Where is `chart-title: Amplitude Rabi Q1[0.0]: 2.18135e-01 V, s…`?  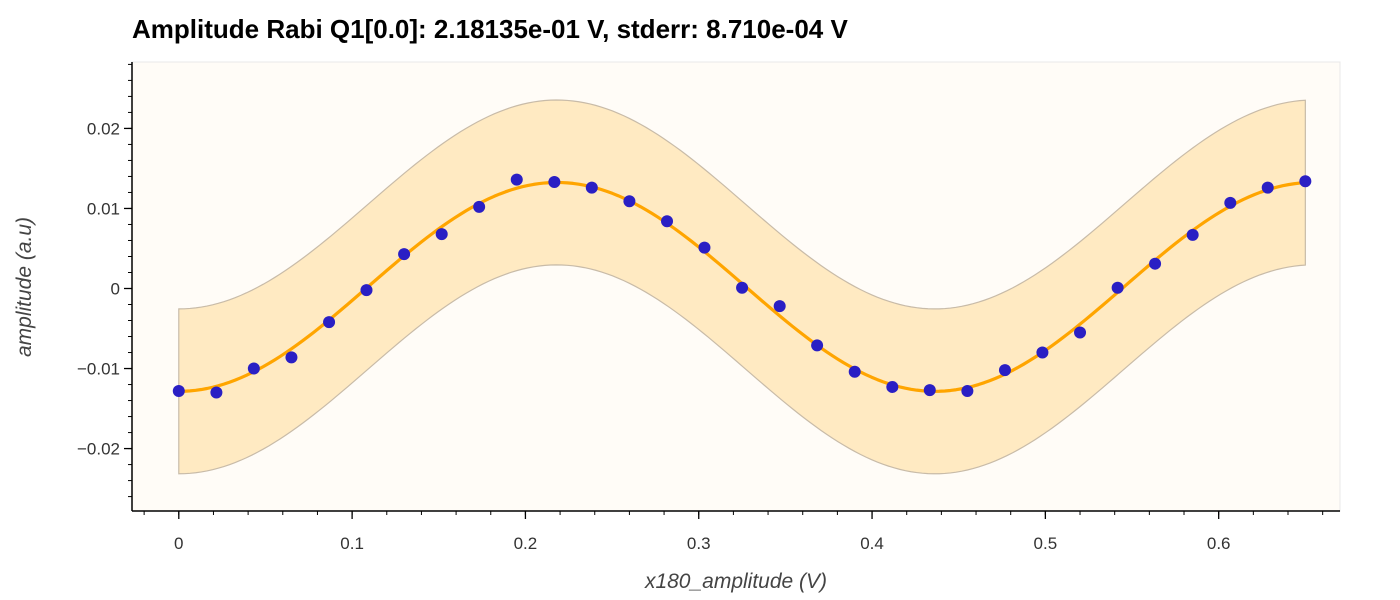
chart-title: Amplitude Rabi Q1[0.0]: 2.18135e-01 V, s… is located at coordinates (490, 29).